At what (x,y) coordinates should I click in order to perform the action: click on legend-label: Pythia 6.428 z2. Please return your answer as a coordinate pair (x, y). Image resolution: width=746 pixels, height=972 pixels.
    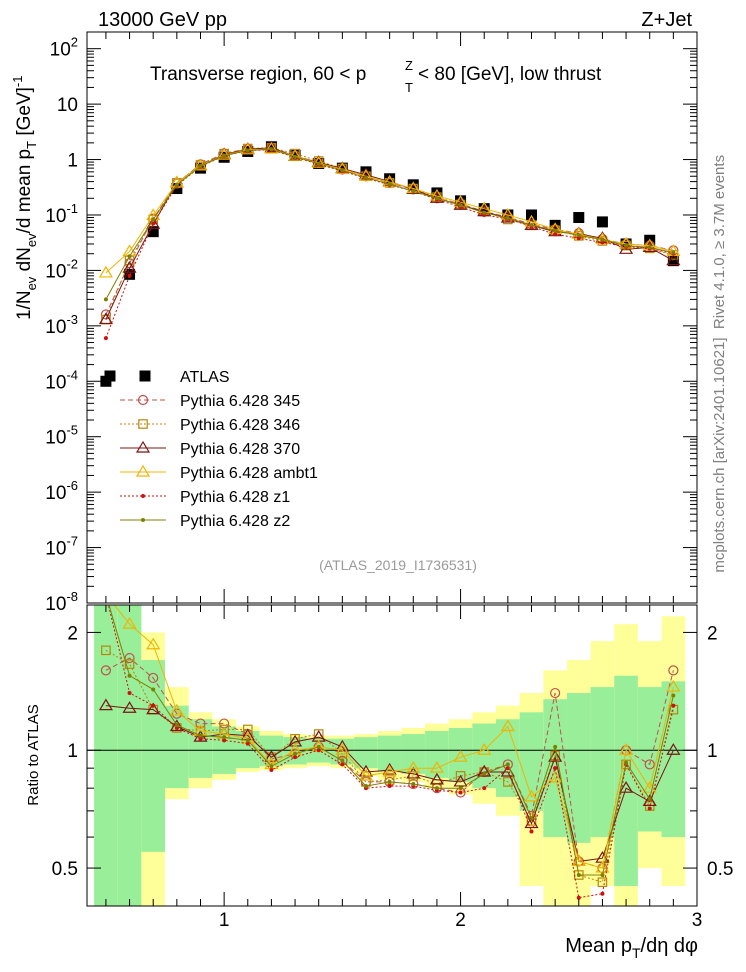
    Looking at the image, I should click on (235, 521).